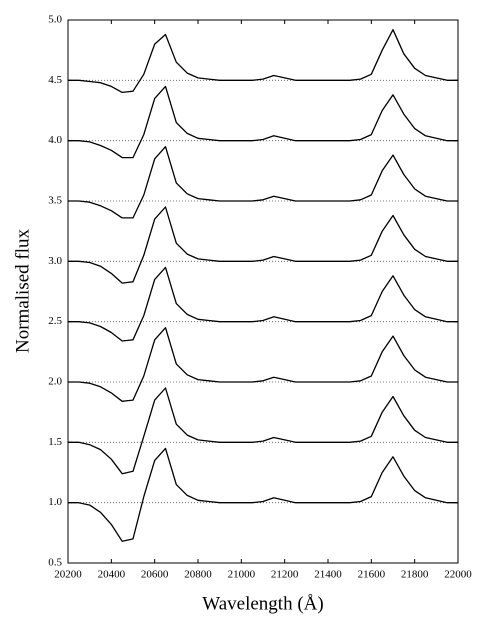  I want to click on y-tick-label: 2.5, so click(55, 321).